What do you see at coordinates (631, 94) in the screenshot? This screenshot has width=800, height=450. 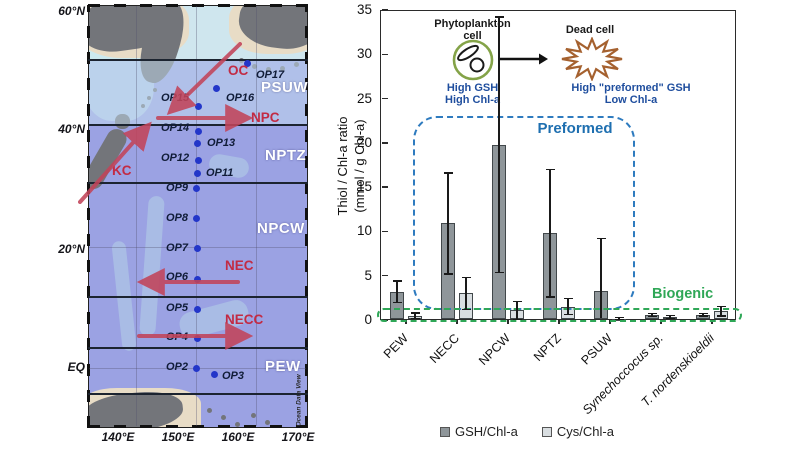 I see `preformed-gsh-text: High "preformed" GSH Low Chl-a` at bounding box center [631, 94].